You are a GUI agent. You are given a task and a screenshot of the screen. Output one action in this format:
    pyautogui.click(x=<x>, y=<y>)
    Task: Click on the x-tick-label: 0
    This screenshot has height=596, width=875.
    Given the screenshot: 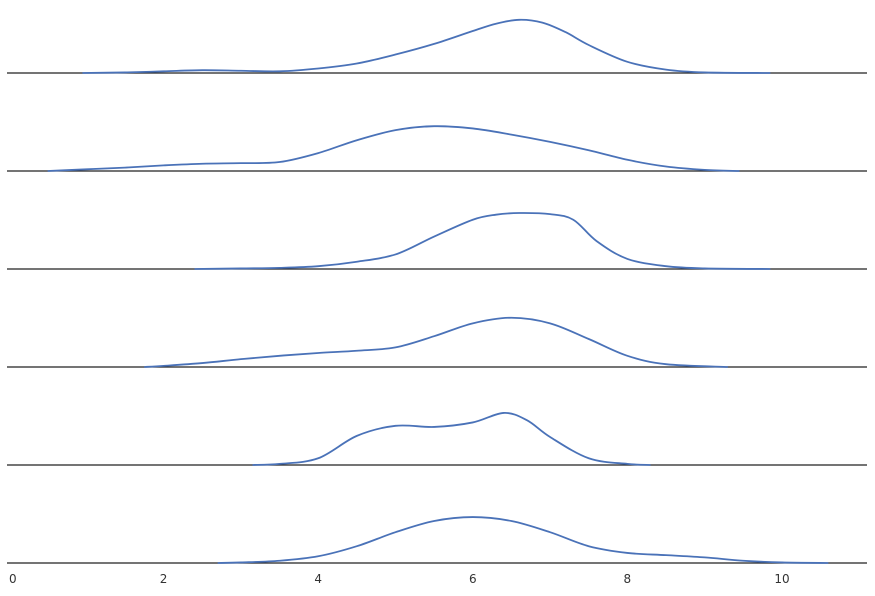 What is the action you would take?
    pyautogui.click(x=13, y=579)
    